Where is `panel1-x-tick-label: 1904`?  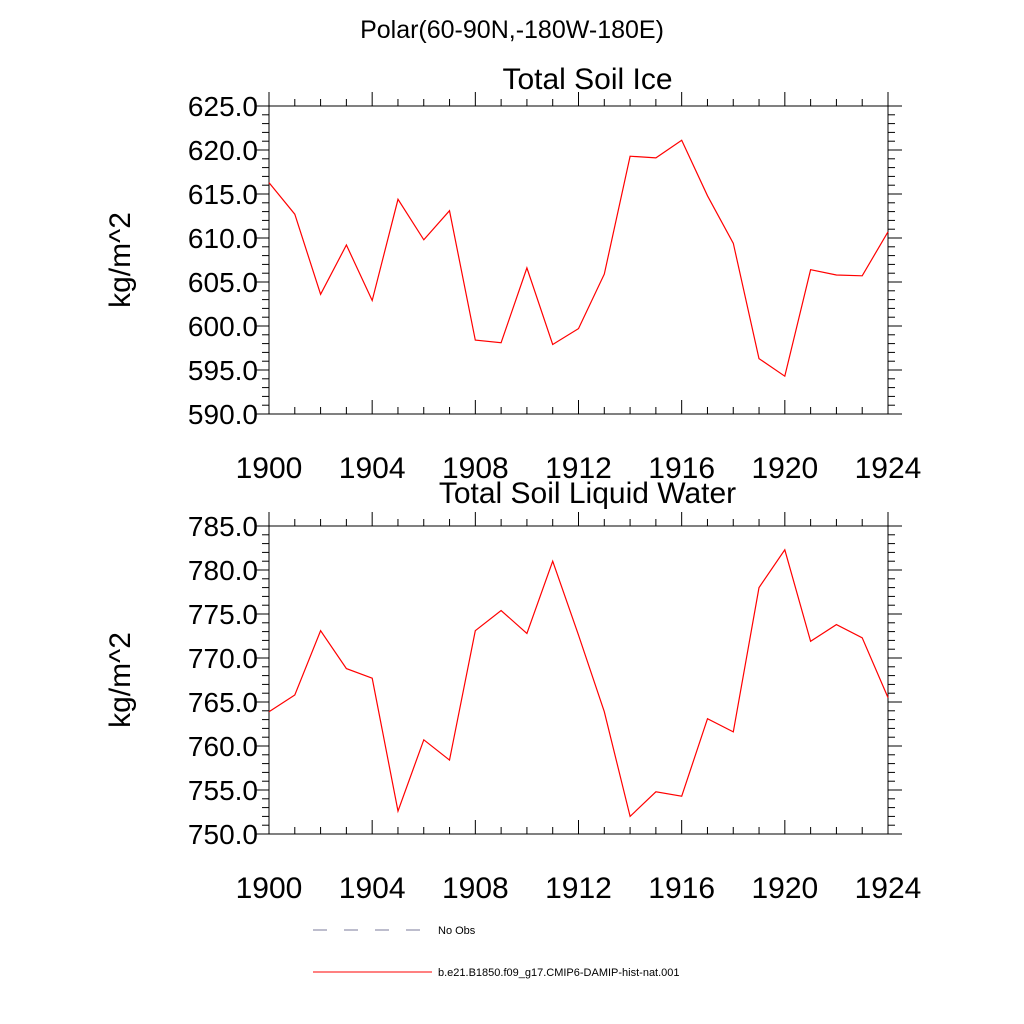 panel1-x-tick-label: 1904 is located at coordinates (372, 468).